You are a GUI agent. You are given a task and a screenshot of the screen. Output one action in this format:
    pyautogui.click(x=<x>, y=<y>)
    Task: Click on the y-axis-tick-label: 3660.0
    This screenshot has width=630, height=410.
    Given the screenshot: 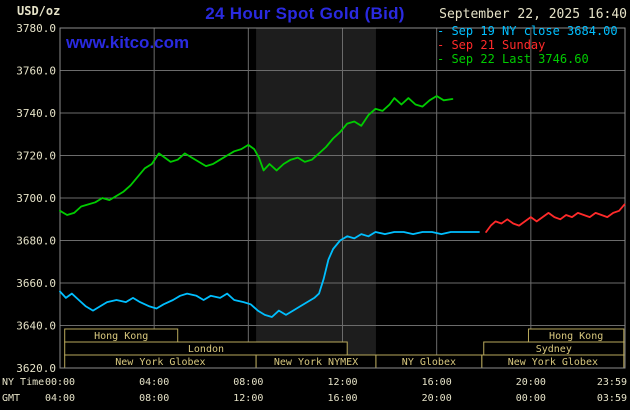 What is the action you would take?
    pyautogui.click(x=36, y=283)
    